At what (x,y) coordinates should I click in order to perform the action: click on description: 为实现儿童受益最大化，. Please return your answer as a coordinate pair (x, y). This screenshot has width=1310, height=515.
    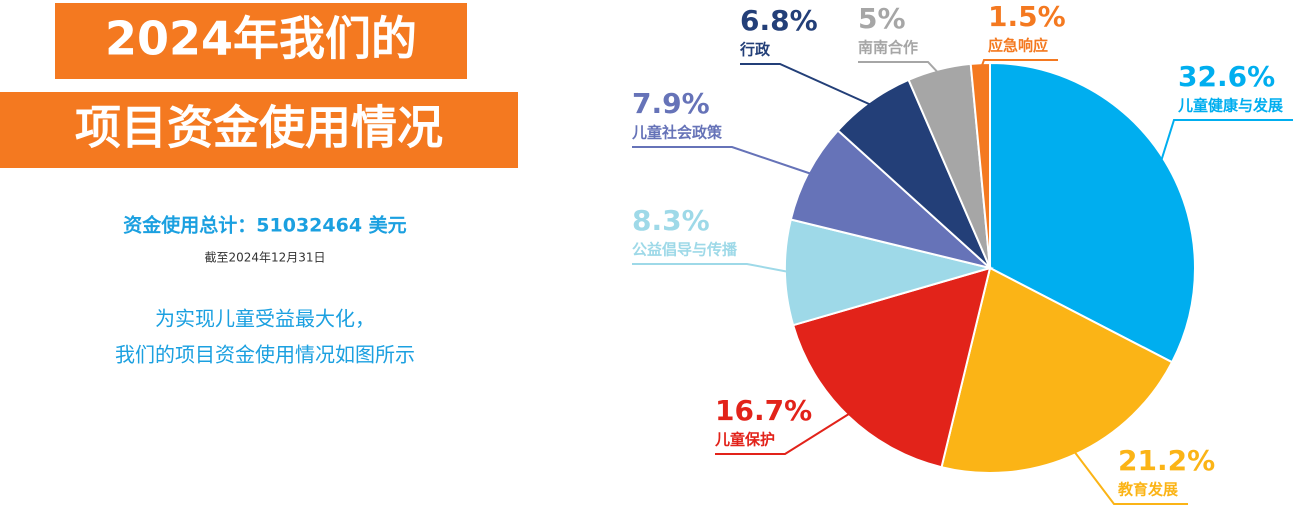
    Looking at the image, I should click on (265, 319).